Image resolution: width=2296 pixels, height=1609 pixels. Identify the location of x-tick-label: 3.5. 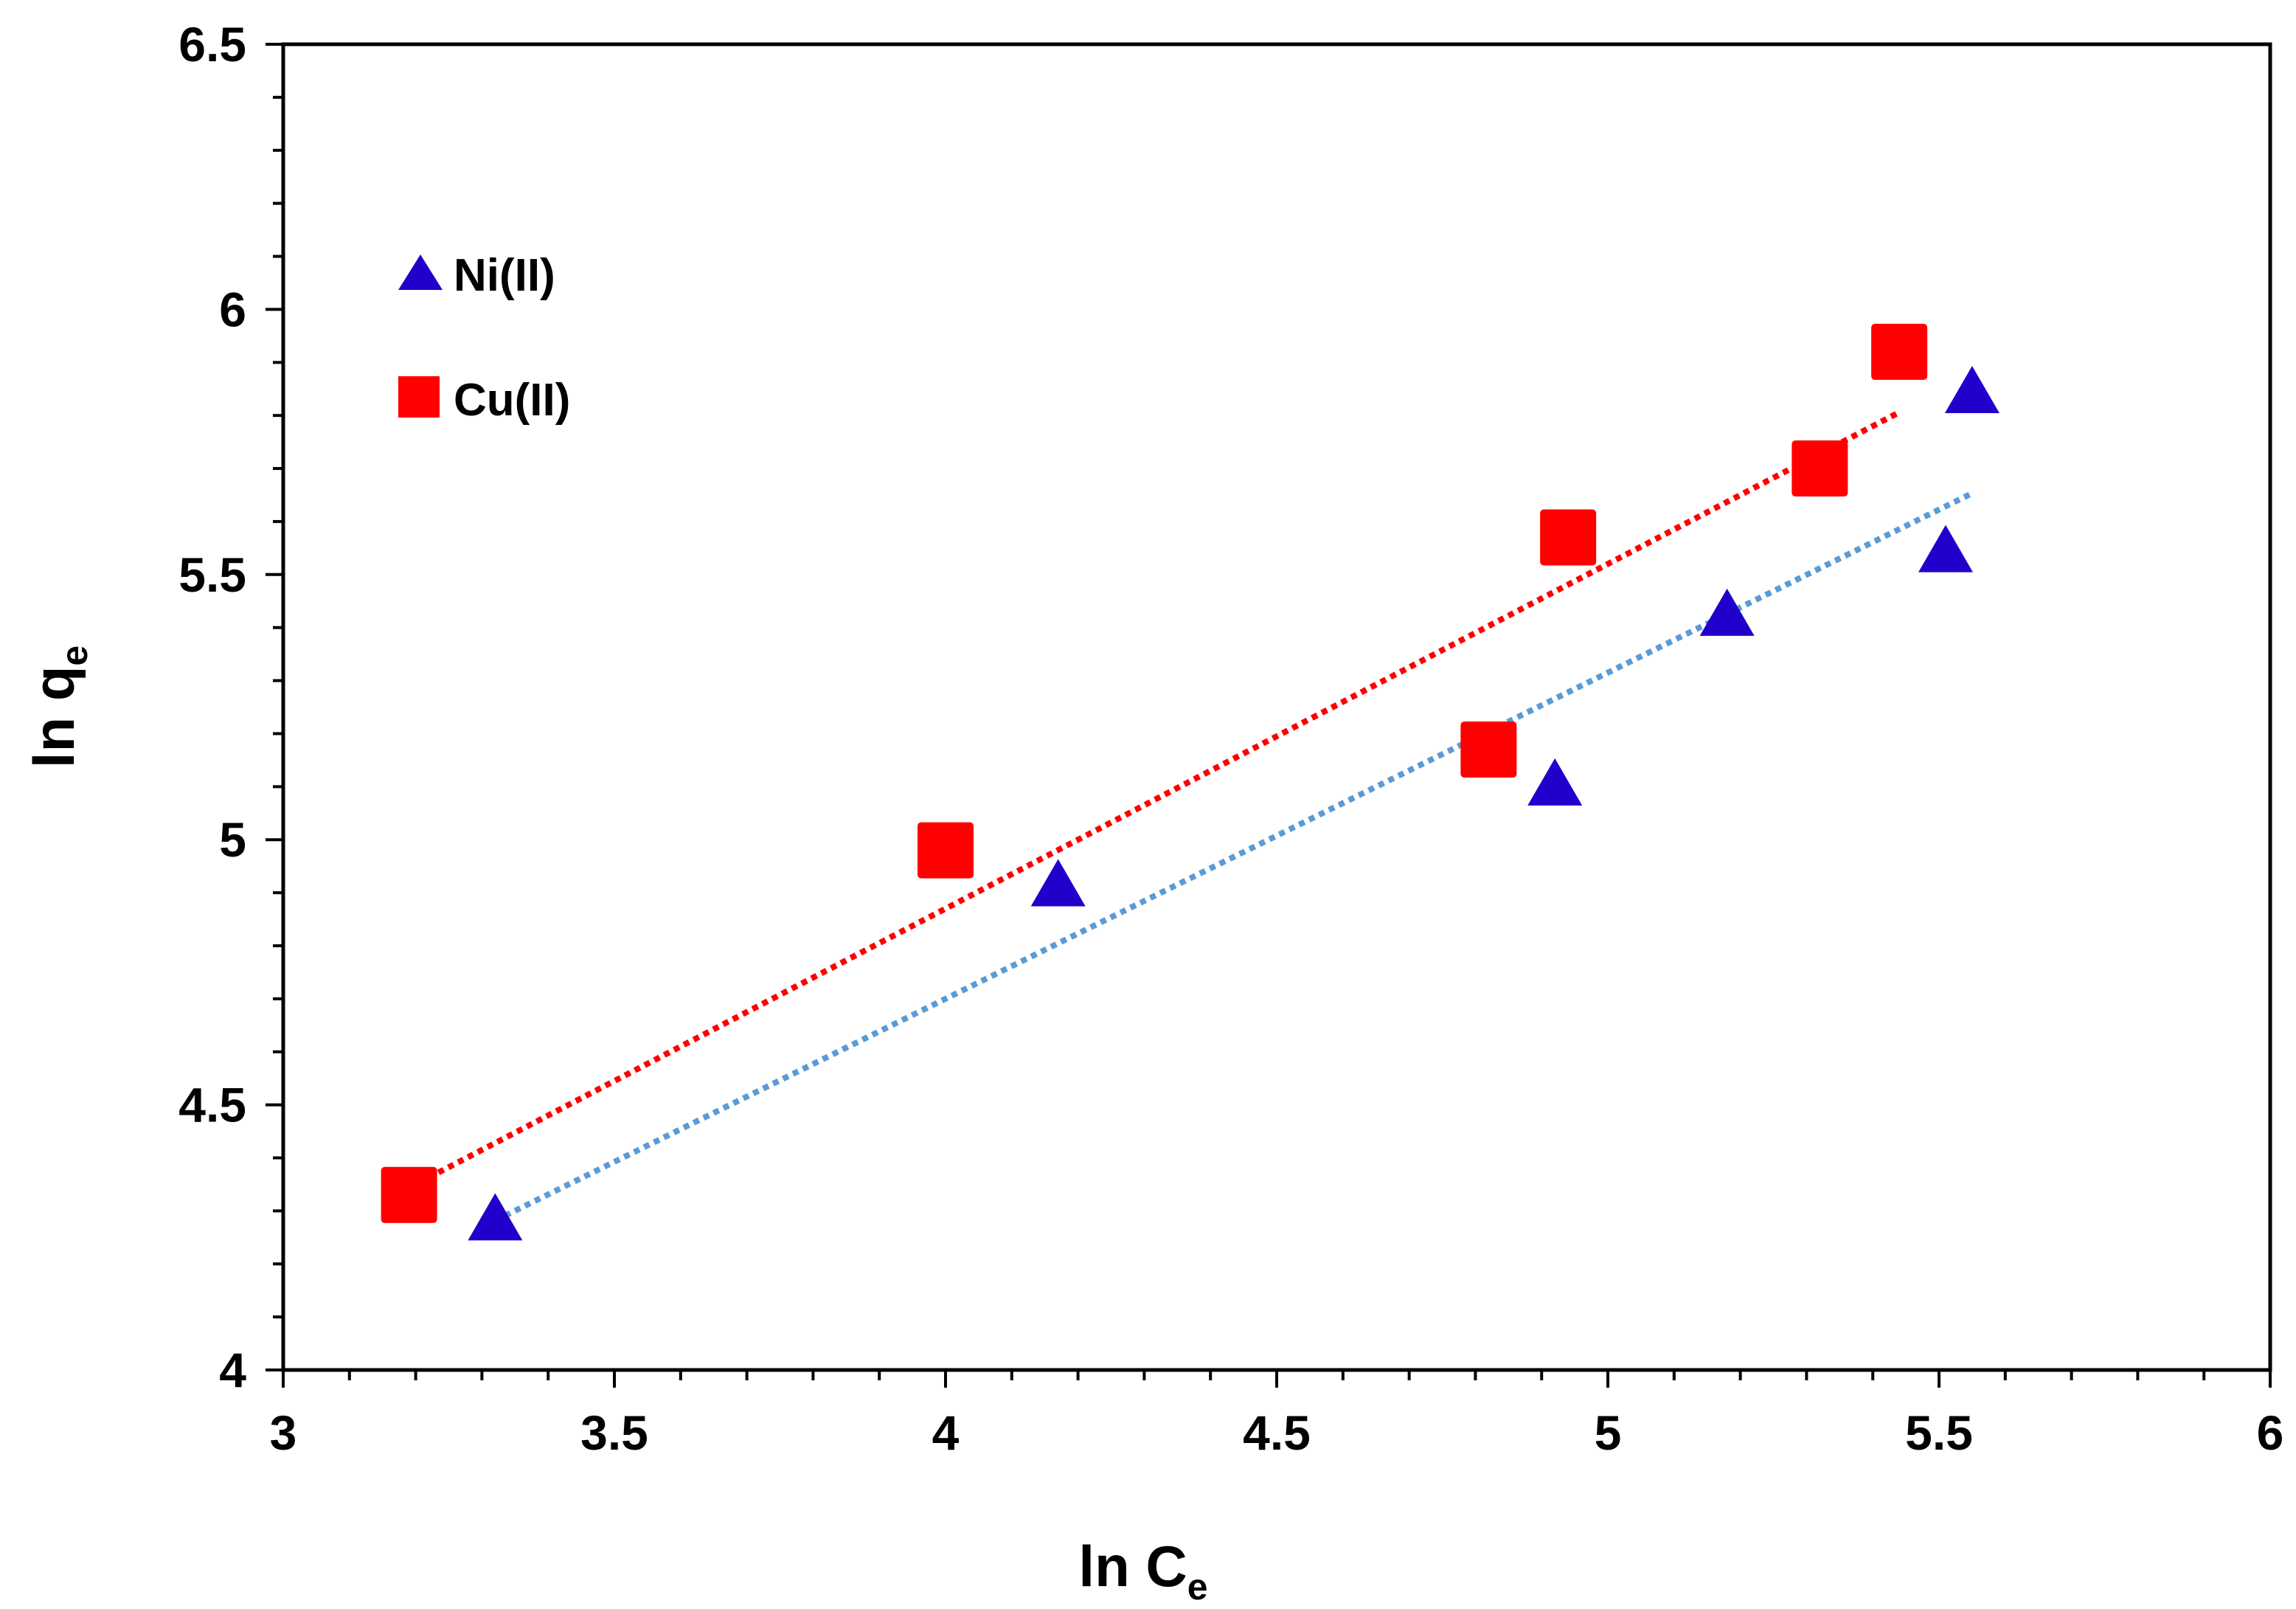
(614, 1432).